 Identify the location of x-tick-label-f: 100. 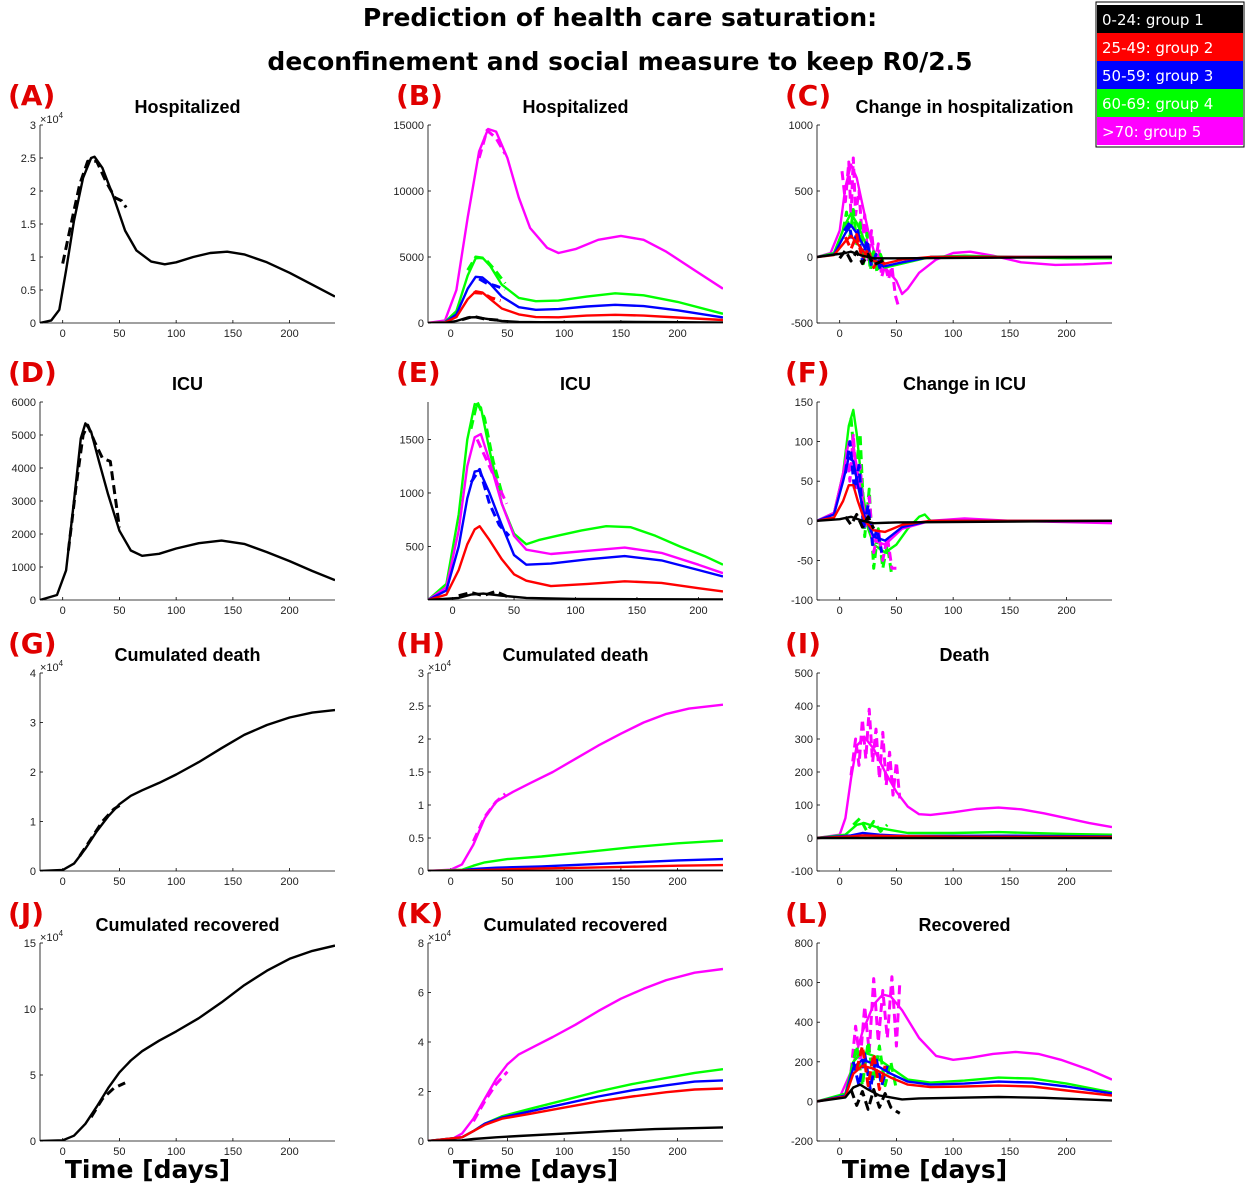
(953, 611).